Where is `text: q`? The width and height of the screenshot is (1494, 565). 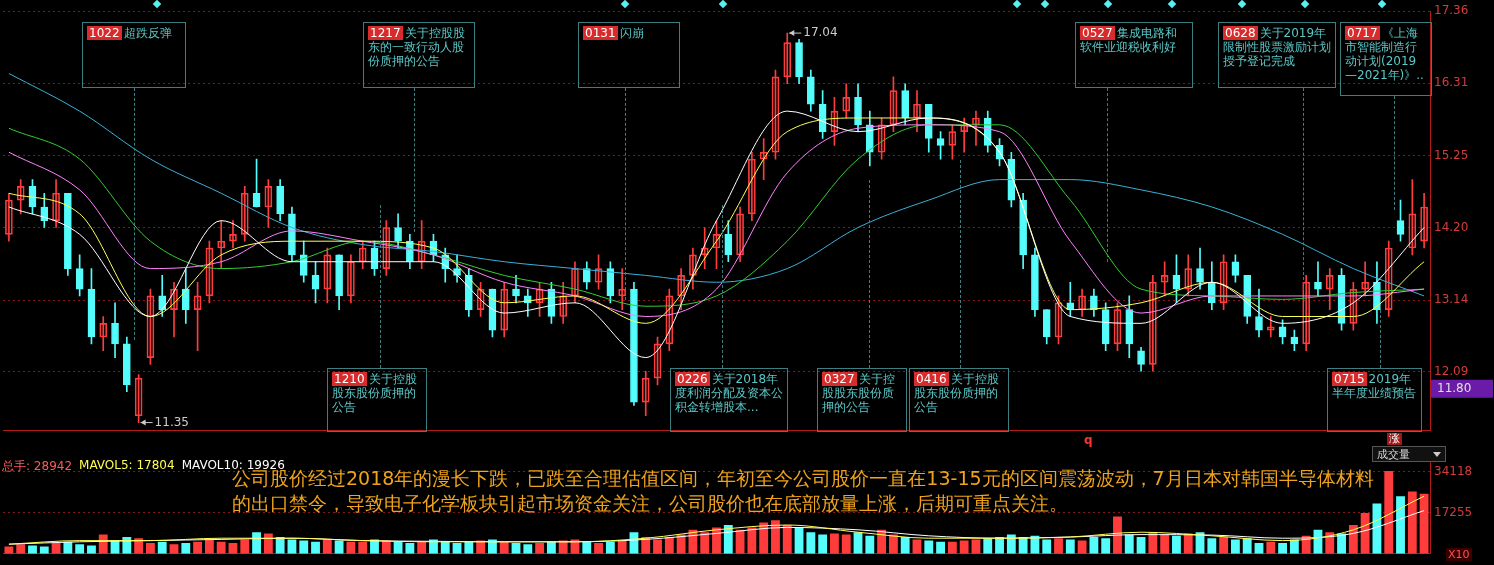 text: q is located at coordinates (1088, 440).